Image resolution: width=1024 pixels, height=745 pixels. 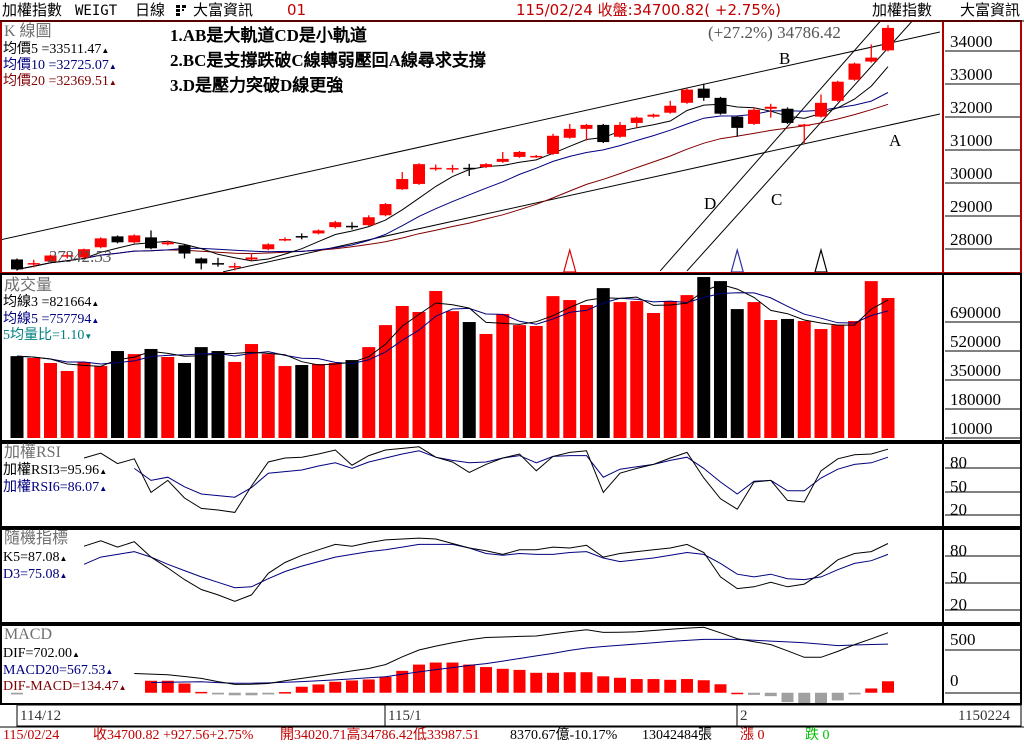 I want to click on rsi-tick: 50, so click(x=958, y=486).